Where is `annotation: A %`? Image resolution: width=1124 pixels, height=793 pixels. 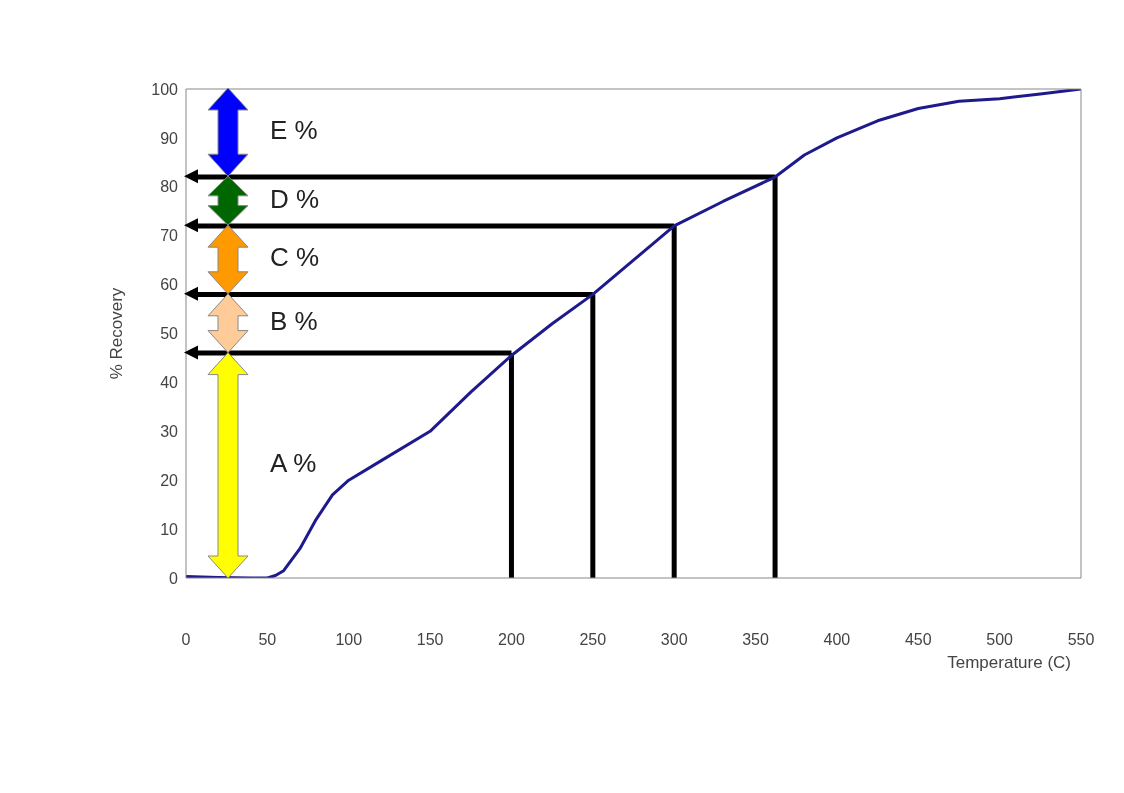 annotation: A % is located at coordinates (293, 463).